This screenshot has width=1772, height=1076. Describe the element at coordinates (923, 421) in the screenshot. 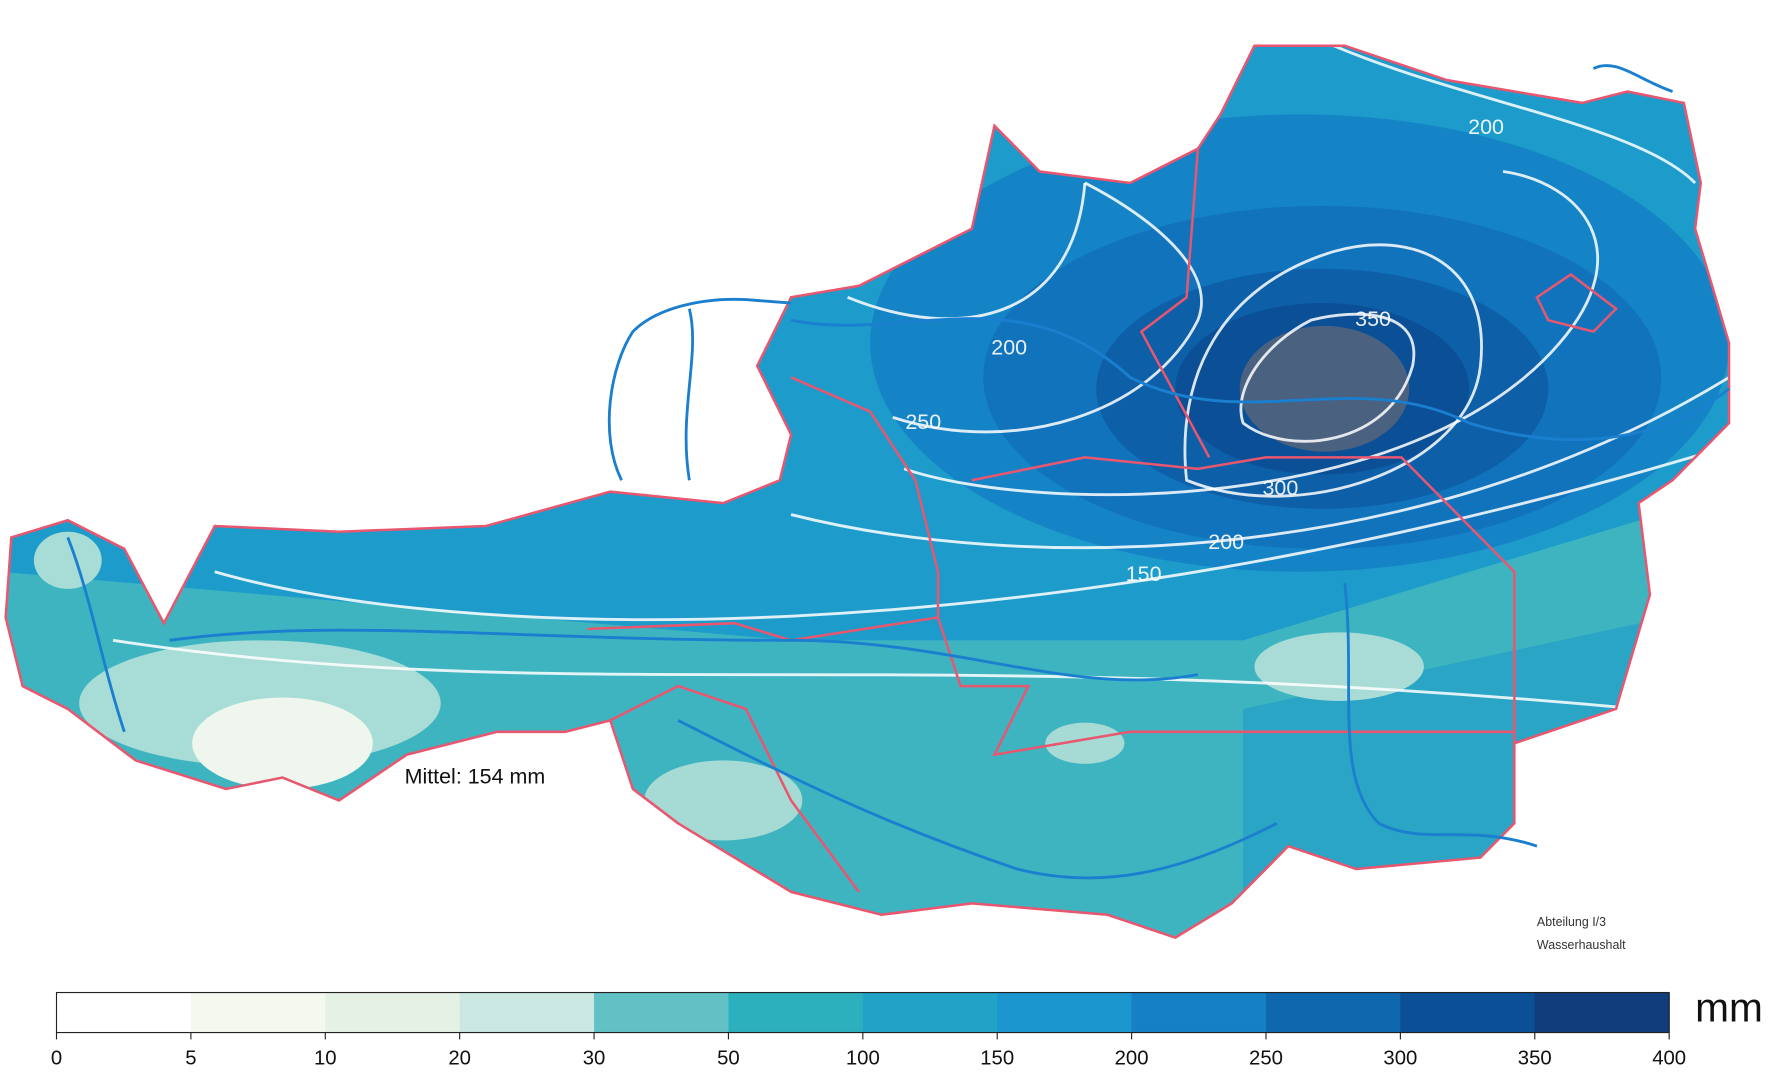

I see `contour-label: 250` at that location.